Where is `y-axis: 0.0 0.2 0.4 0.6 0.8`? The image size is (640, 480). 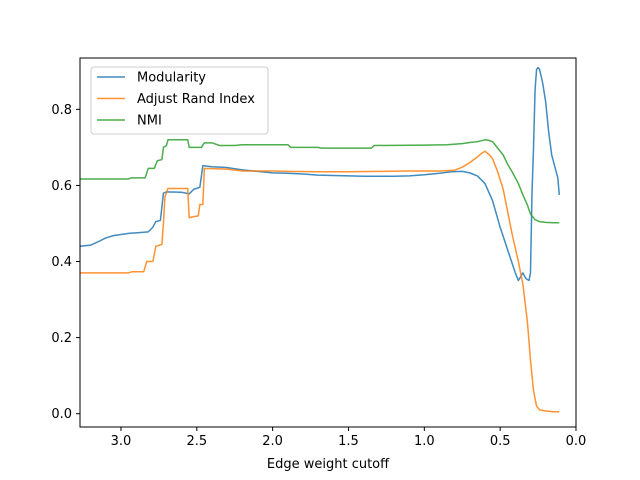 y-axis: 0.0 0.2 0.4 0.6 0.8 is located at coordinates (65, 262).